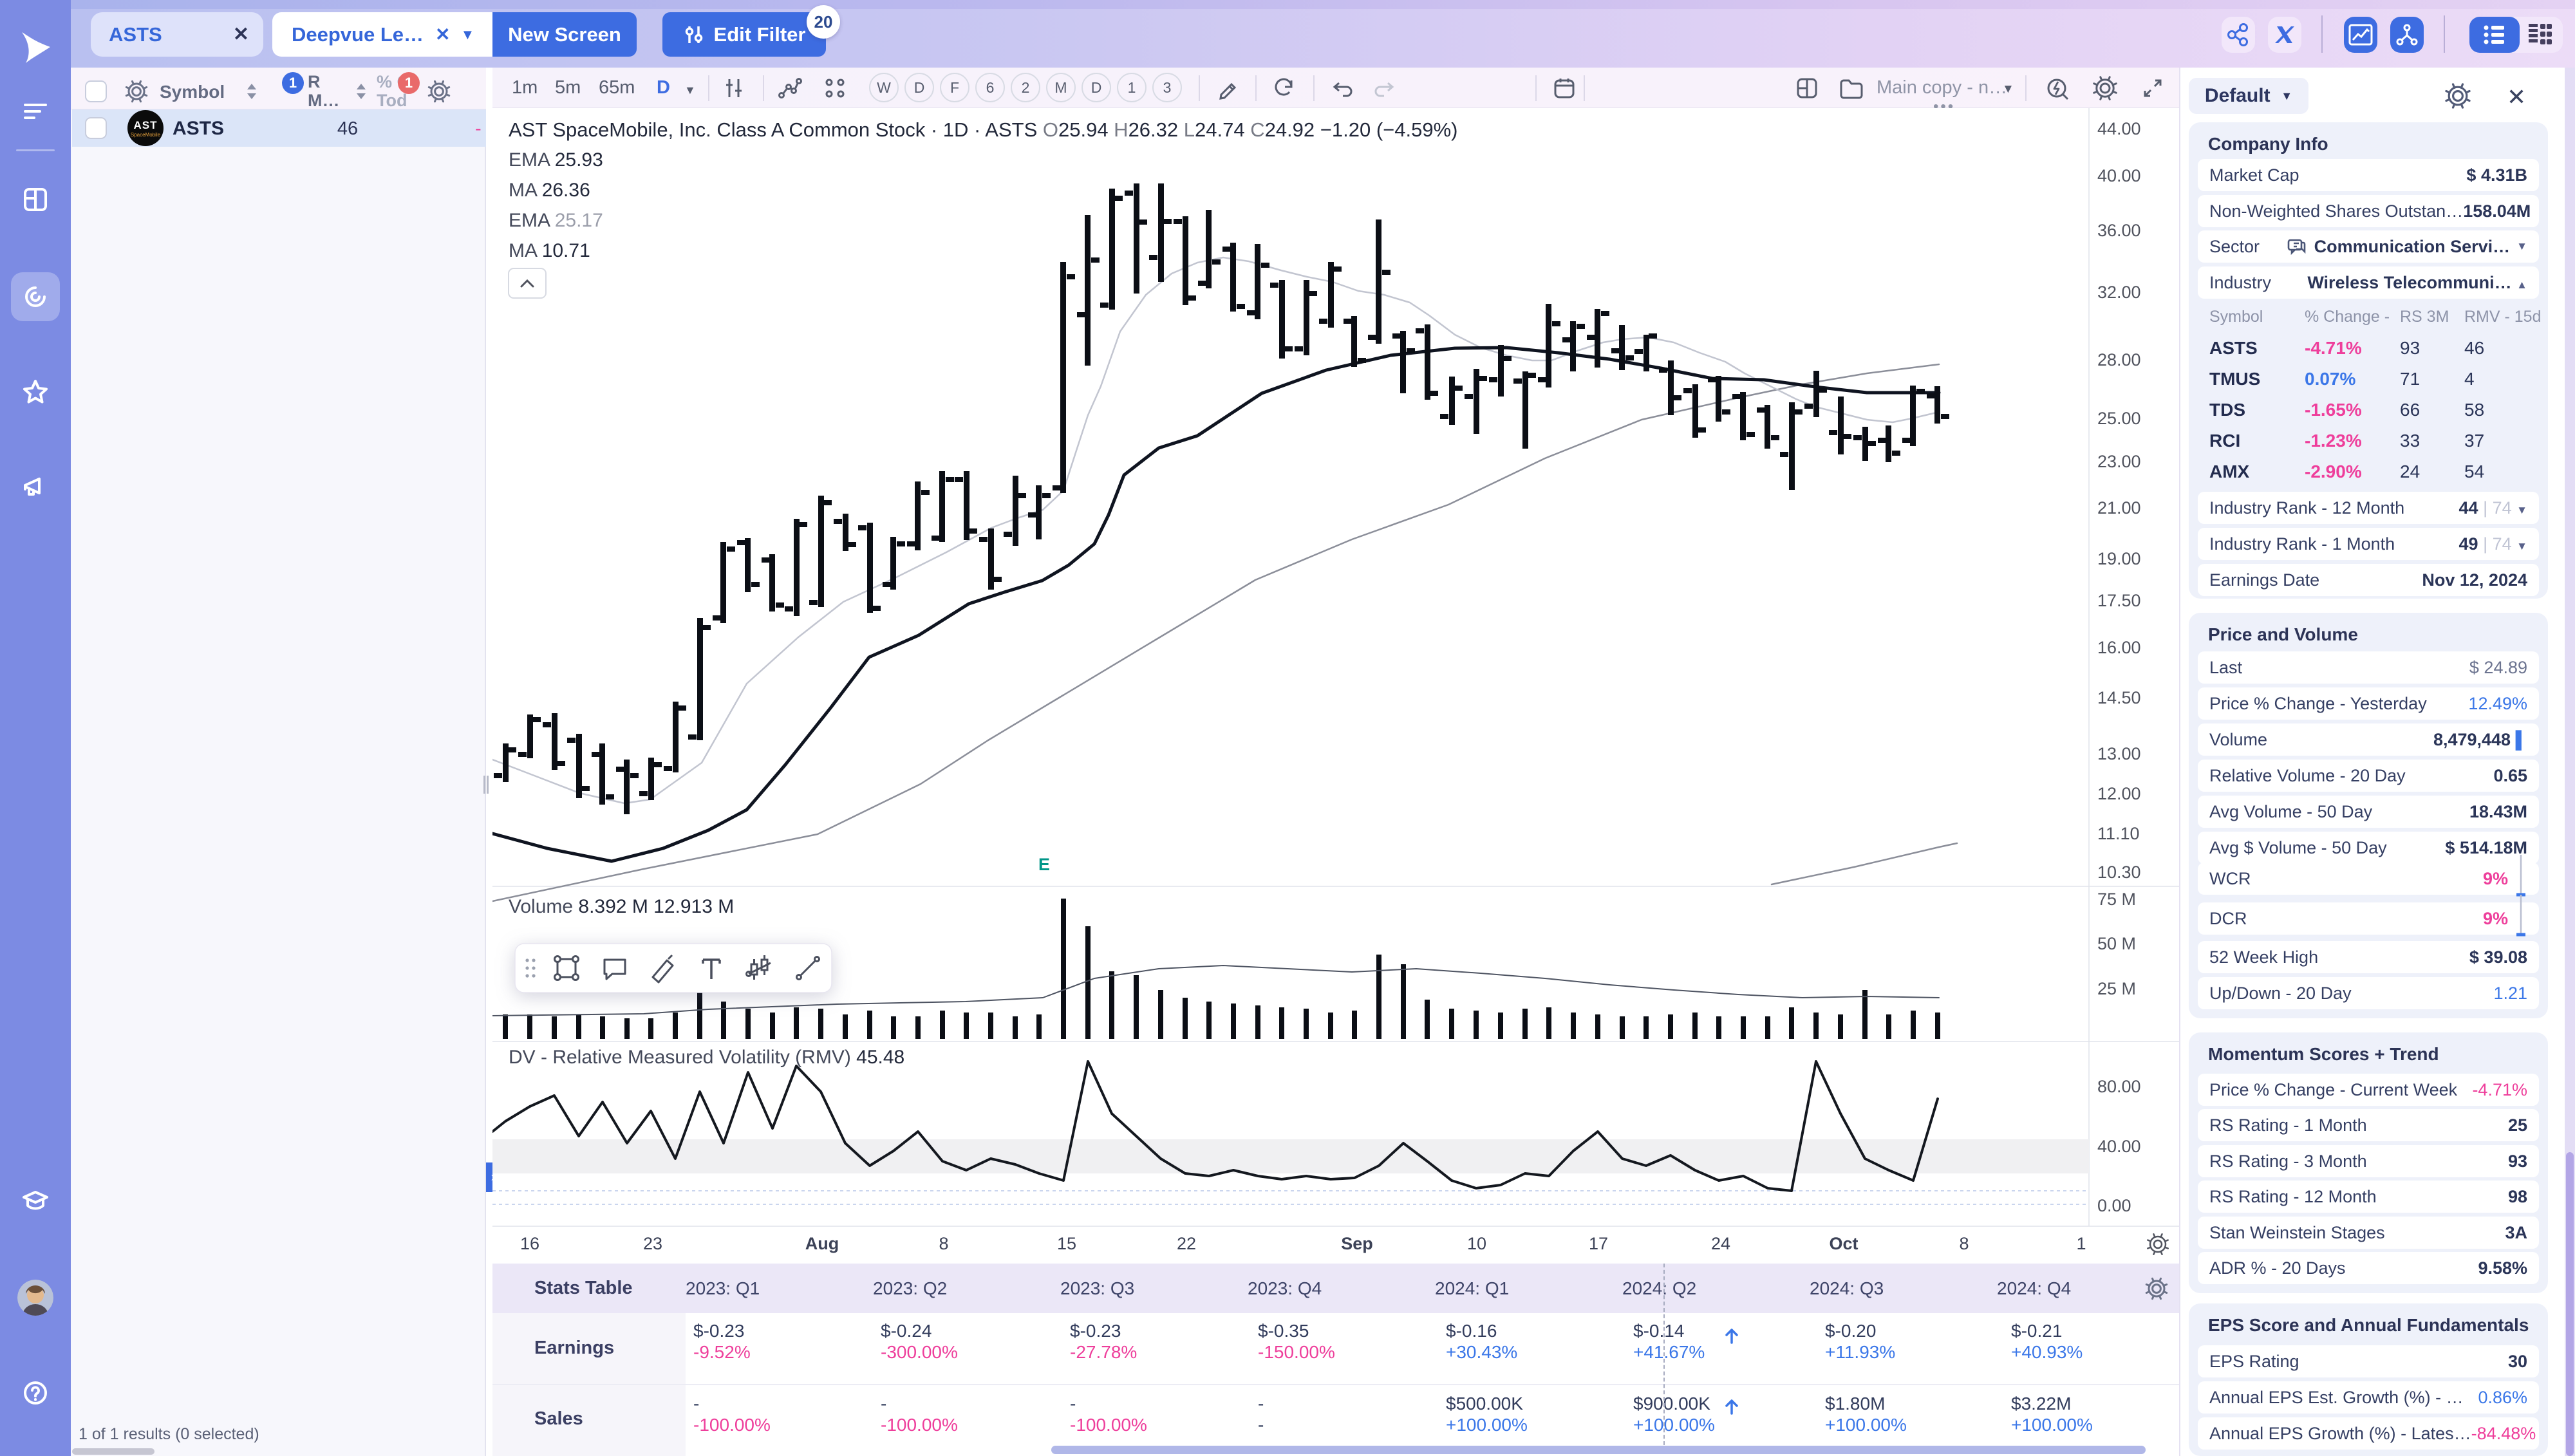  Describe the element at coordinates (549, 251) in the screenshot. I see `svg-text: MA 10.71` at that location.